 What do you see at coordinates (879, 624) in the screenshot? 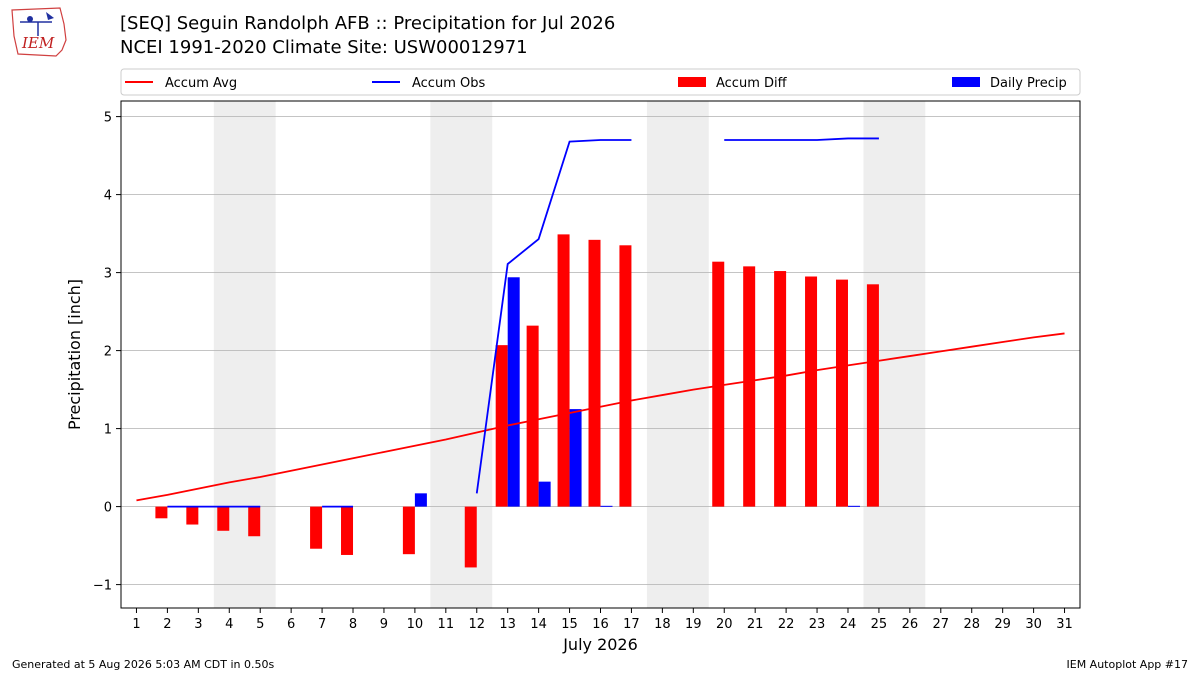
I see `x-tick-label: 25` at bounding box center [879, 624].